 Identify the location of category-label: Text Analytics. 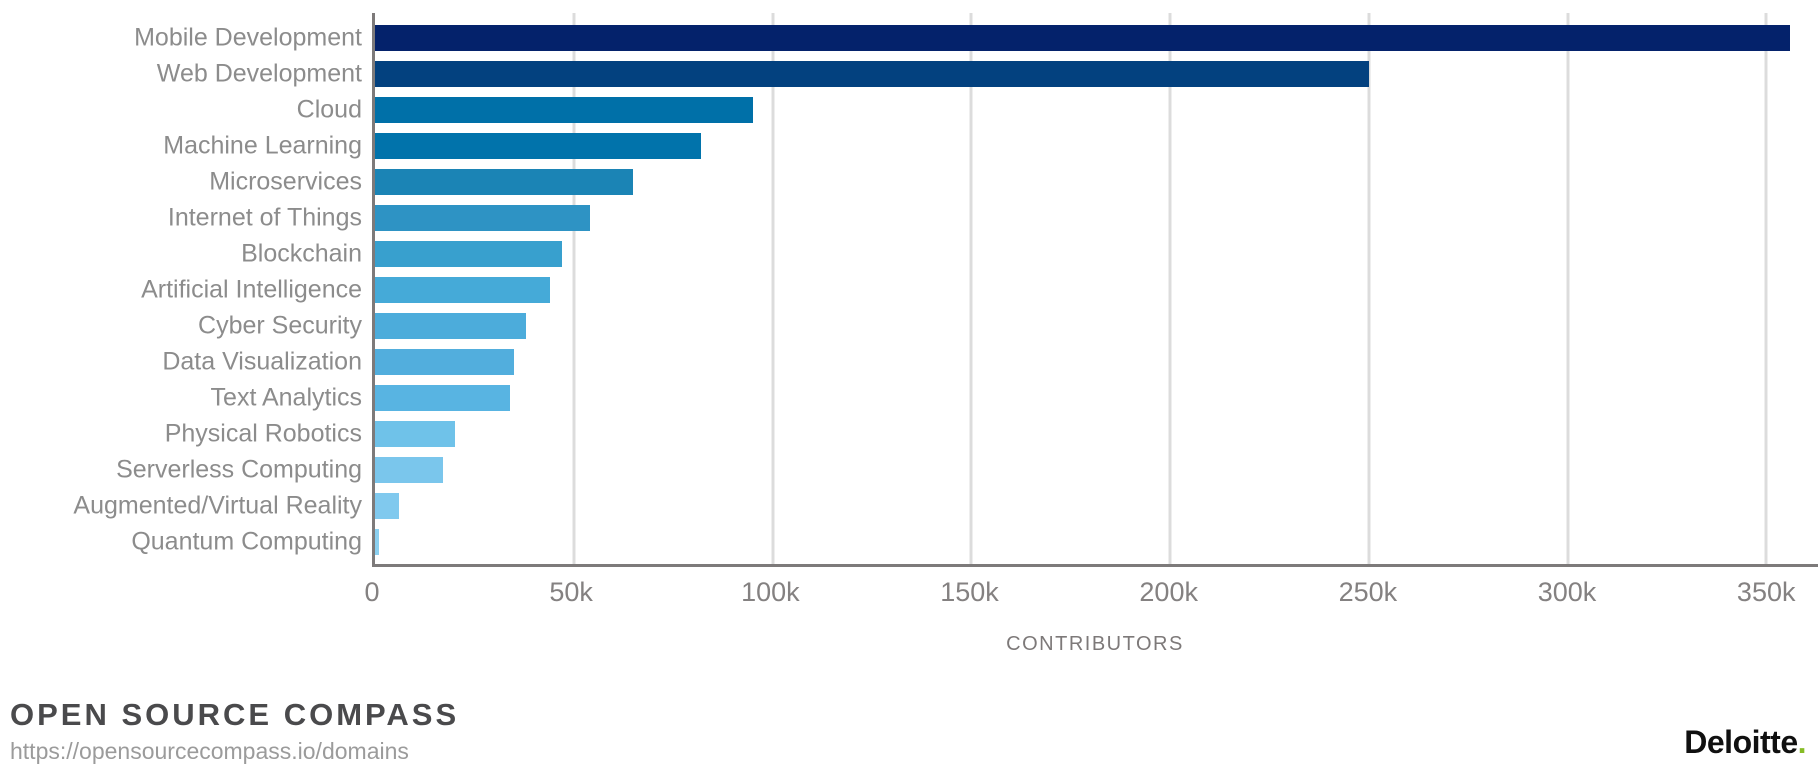
(286, 397).